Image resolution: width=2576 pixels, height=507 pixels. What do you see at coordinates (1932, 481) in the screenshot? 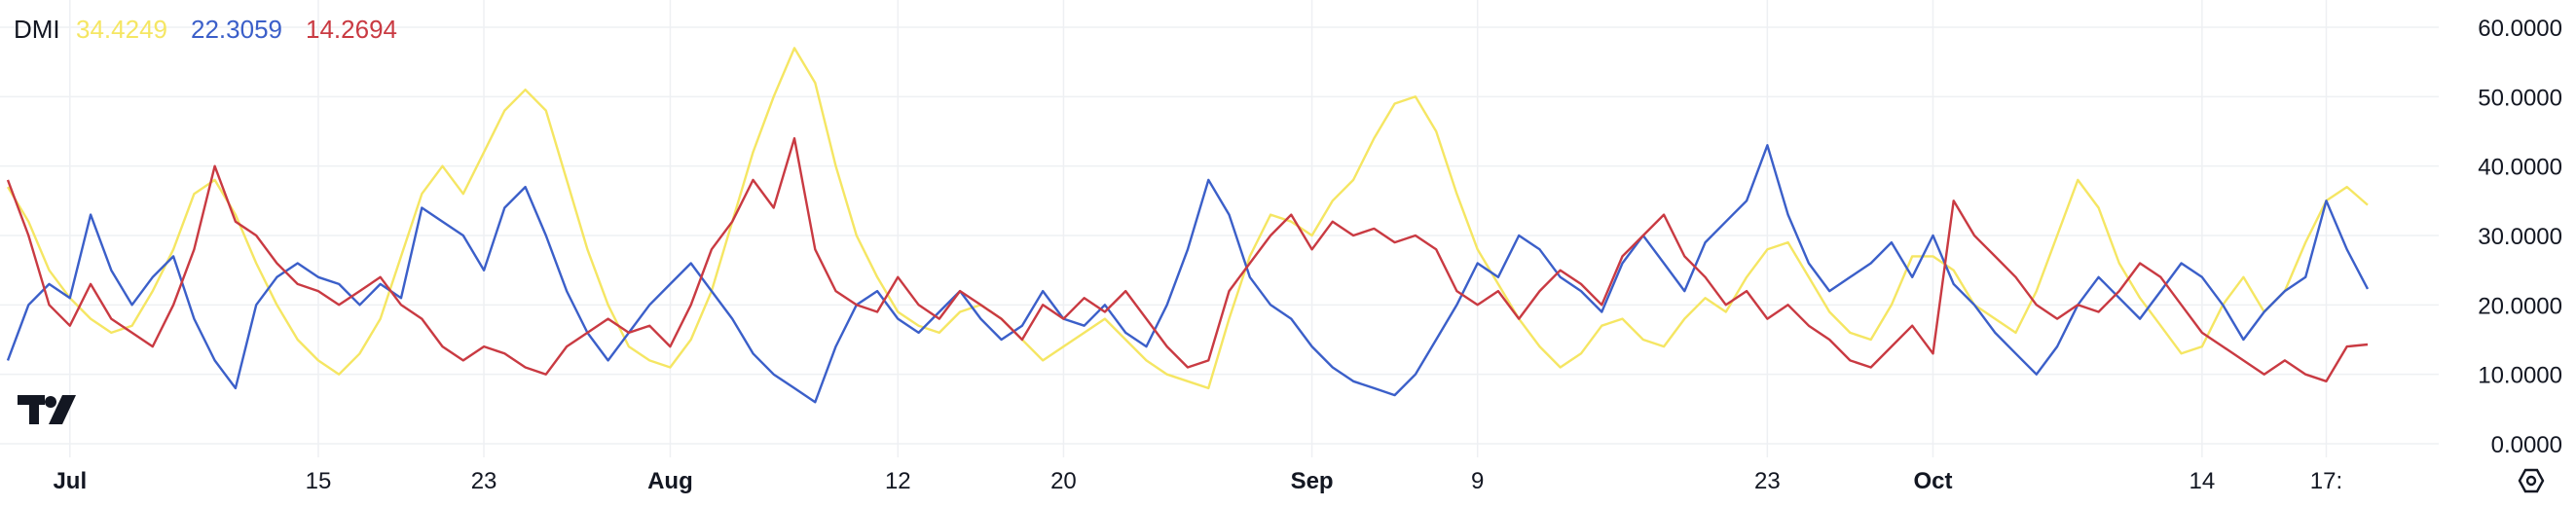
I see `x-tick-label: Oct` at bounding box center [1932, 481].